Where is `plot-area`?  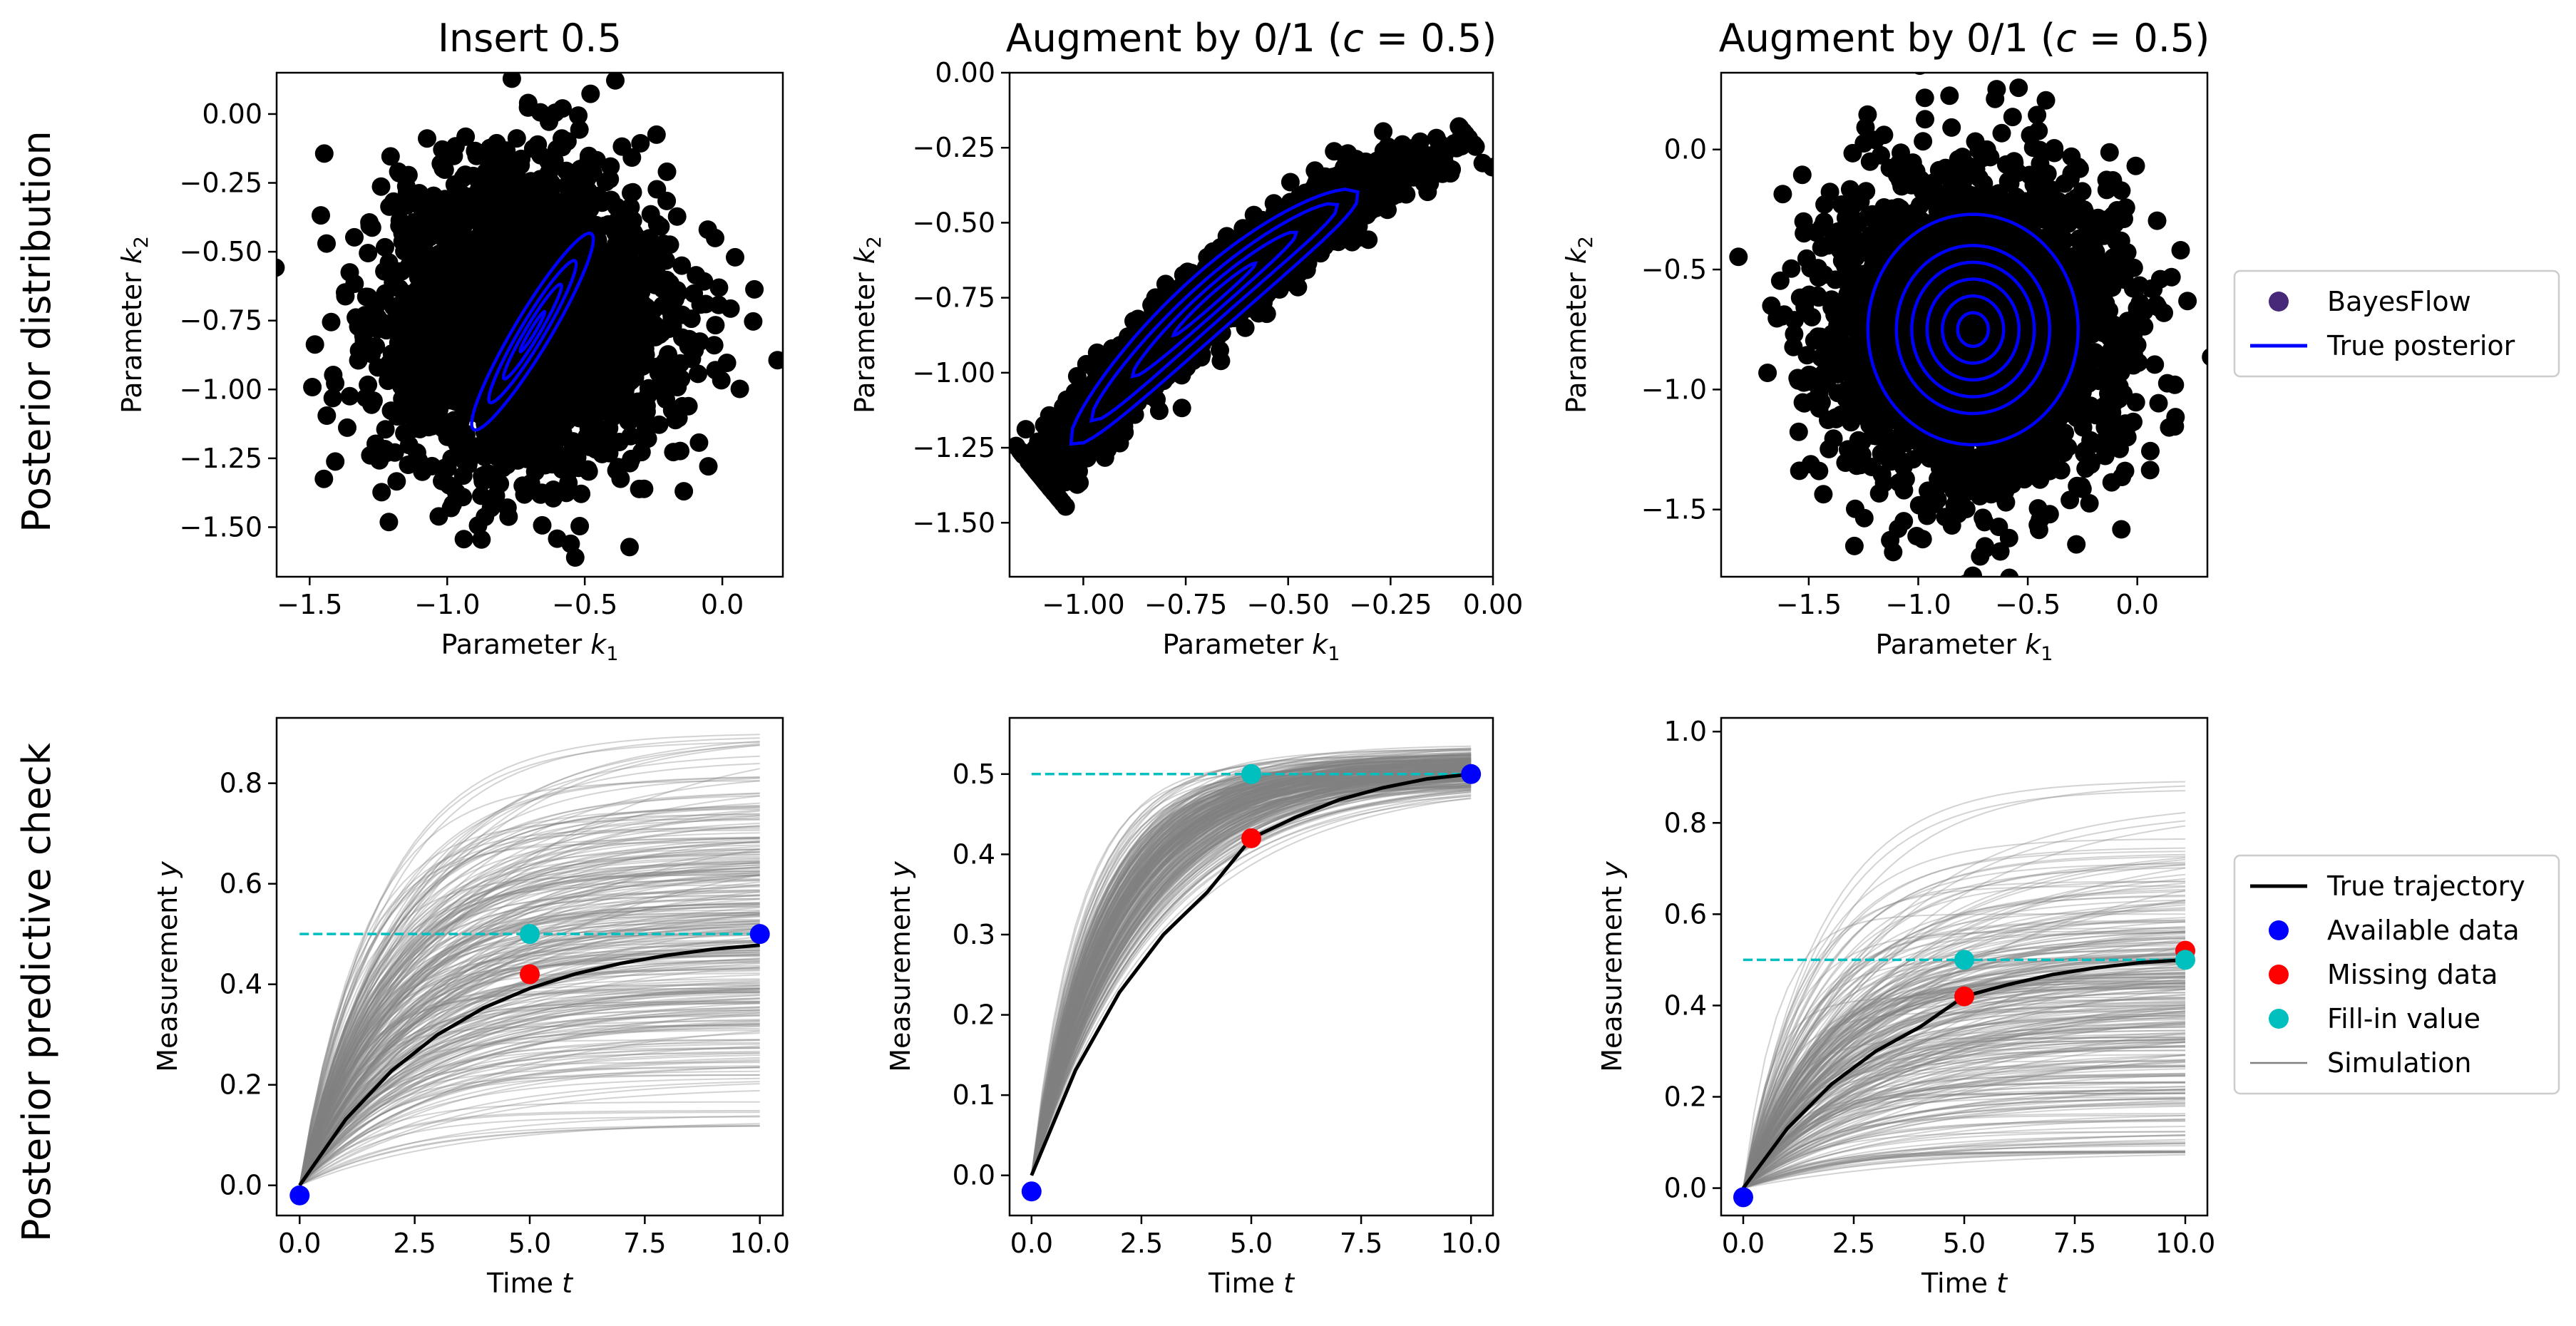 plot-area is located at coordinates (1968, 325).